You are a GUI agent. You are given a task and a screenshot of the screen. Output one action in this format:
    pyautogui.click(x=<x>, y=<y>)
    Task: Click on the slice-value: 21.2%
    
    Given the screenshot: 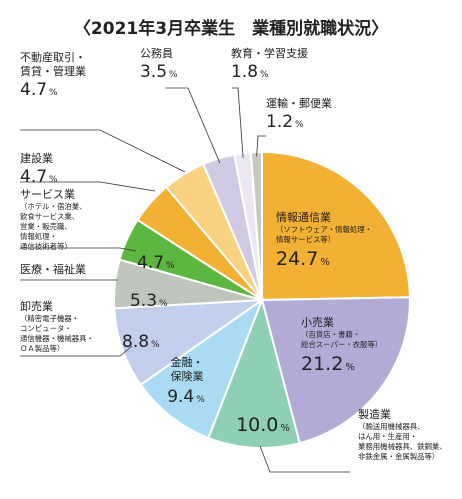 What is the action you would take?
    pyautogui.click(x=328, y=364)
    